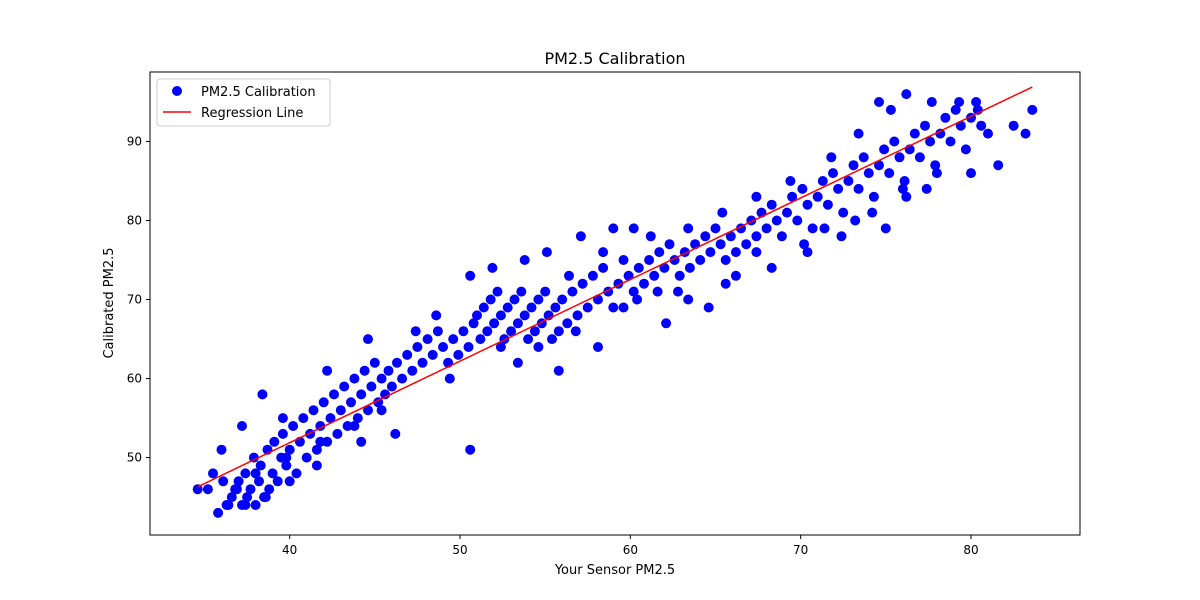 This screenshot has height=600, width=1200. What do you see at coordinates (134, 142) in the screenshot?
I see `y-tick-label: 90` at bounding box center [134, 142].